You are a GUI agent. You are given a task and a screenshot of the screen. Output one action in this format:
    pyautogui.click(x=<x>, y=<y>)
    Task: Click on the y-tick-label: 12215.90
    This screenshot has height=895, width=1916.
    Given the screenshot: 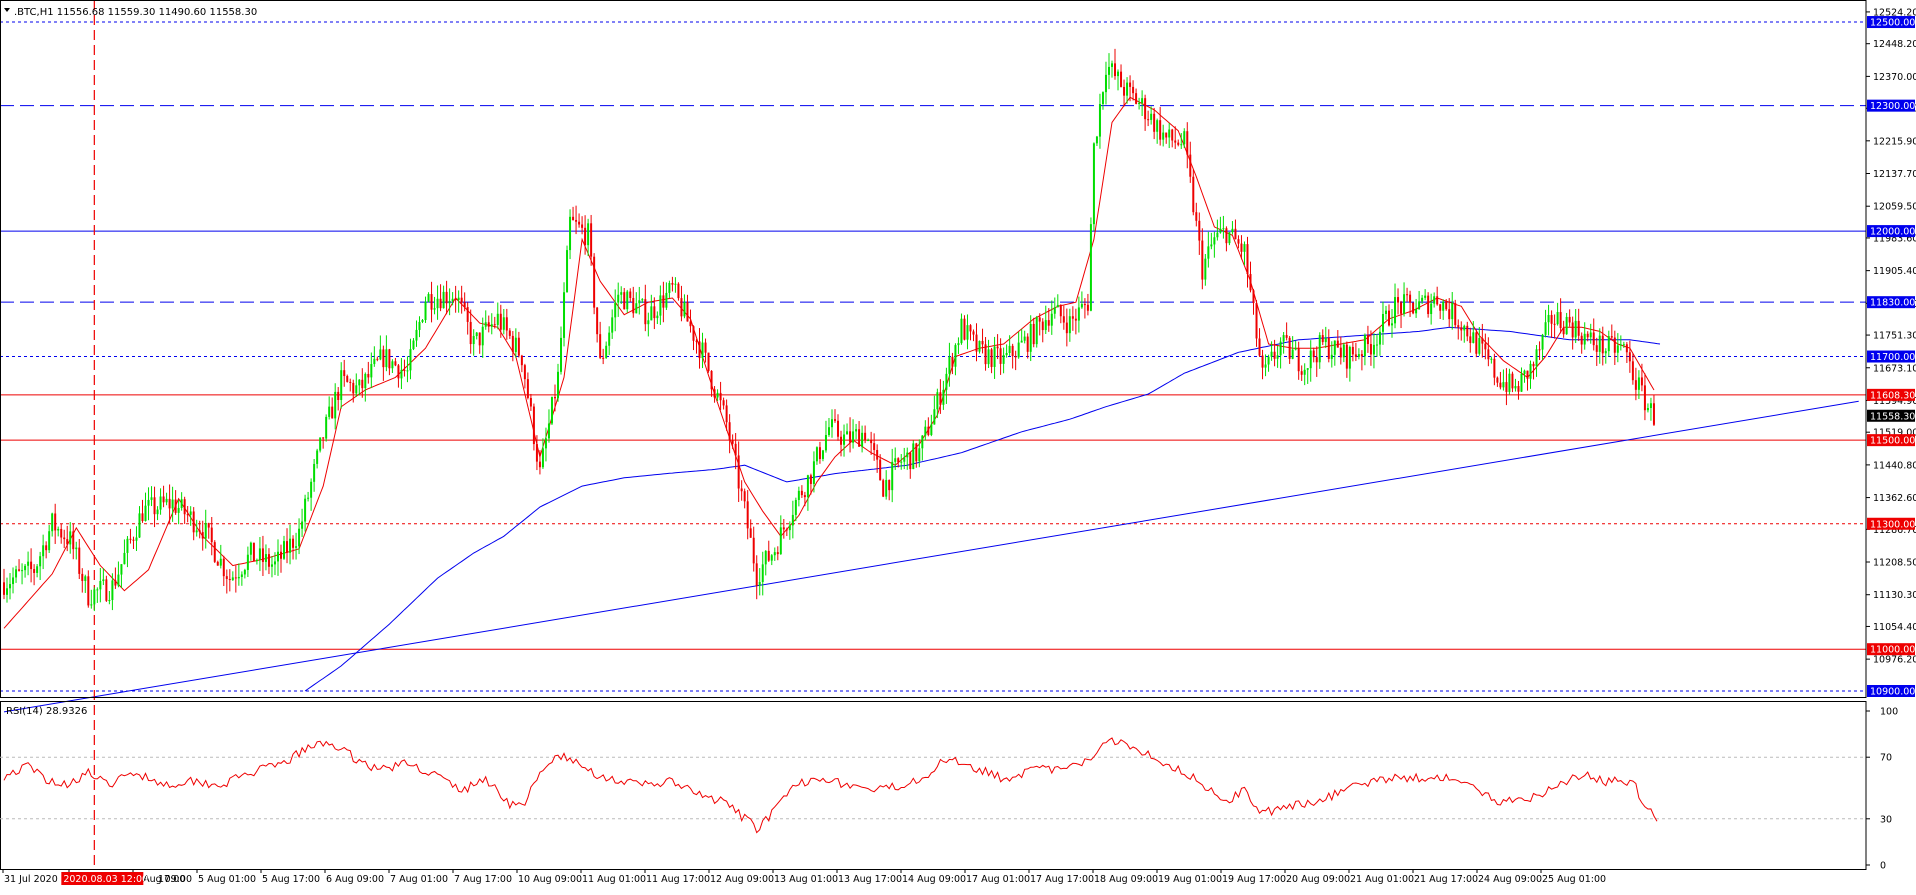 What is the action you would take?
    pyautogui.click(x=1894, y=141)
    